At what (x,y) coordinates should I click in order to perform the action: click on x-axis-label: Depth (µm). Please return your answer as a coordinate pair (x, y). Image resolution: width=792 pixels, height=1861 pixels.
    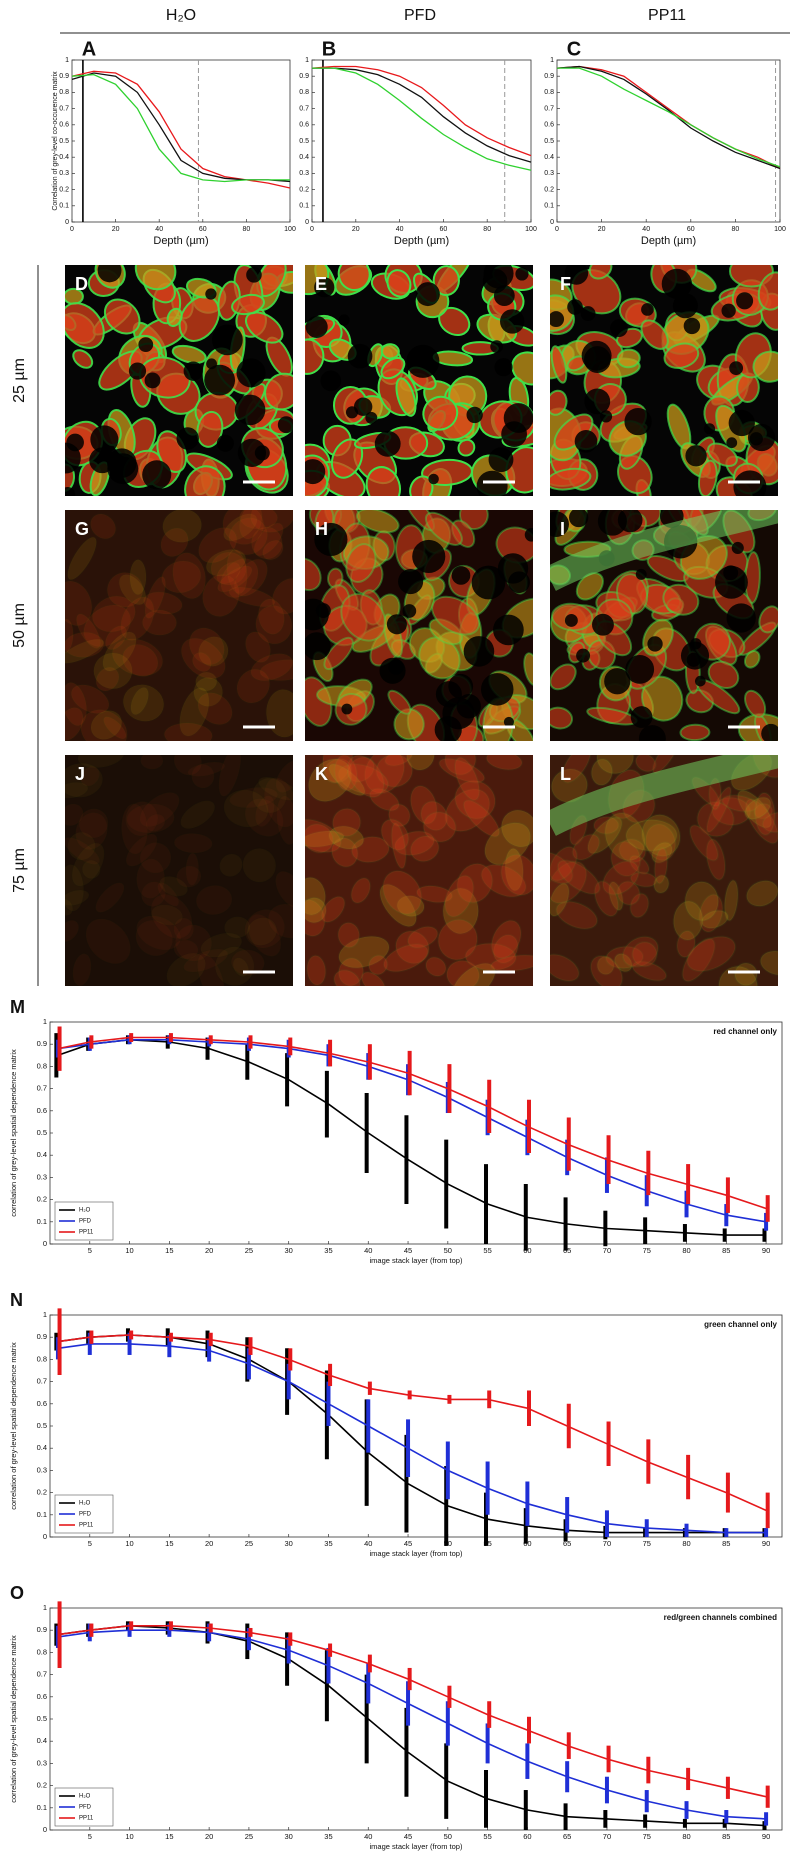
    Looking at the image, I should click on (421, 241).